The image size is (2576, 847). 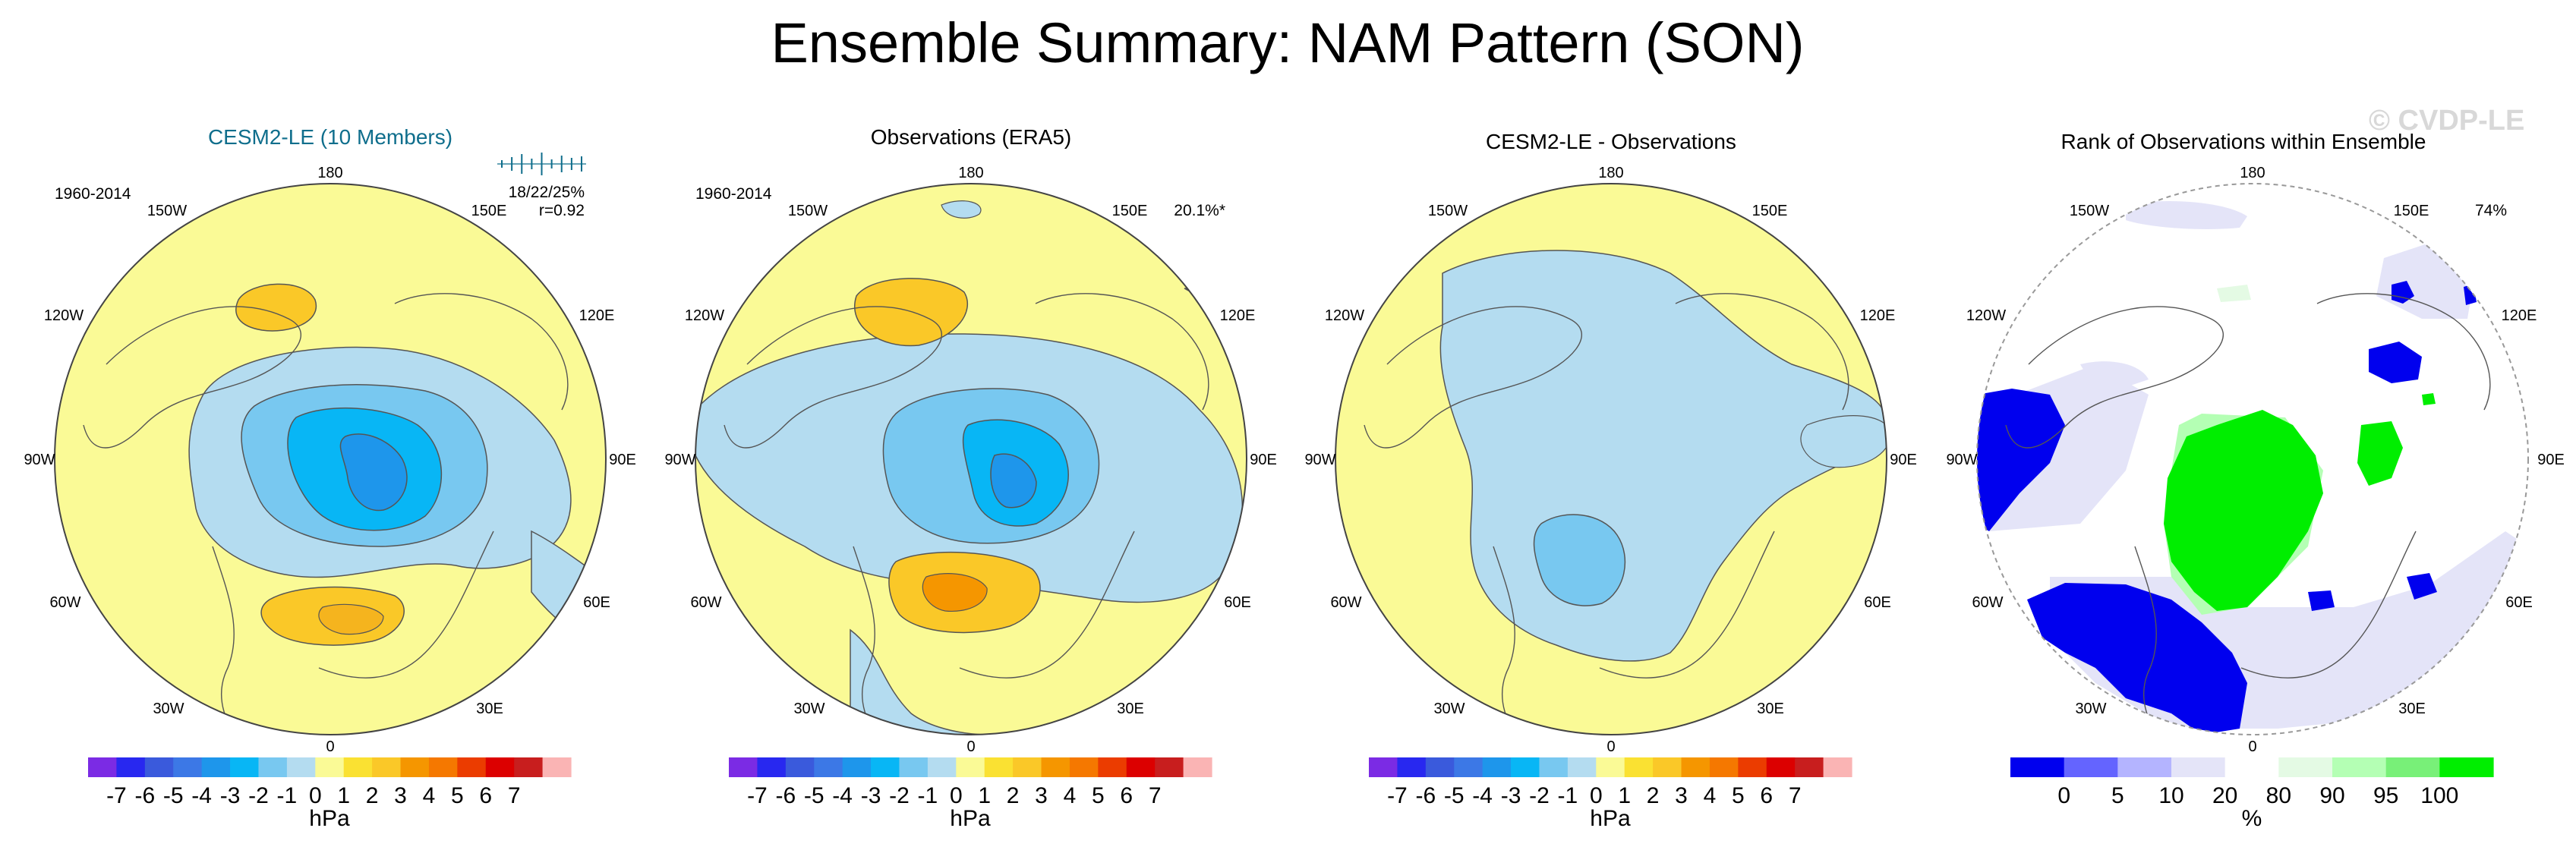 What do you see at coordinates (2243, 141) in the screenshot?
I see `panel-title: Rank of Observations within Ensemble` at bounding box center [2243, 141].